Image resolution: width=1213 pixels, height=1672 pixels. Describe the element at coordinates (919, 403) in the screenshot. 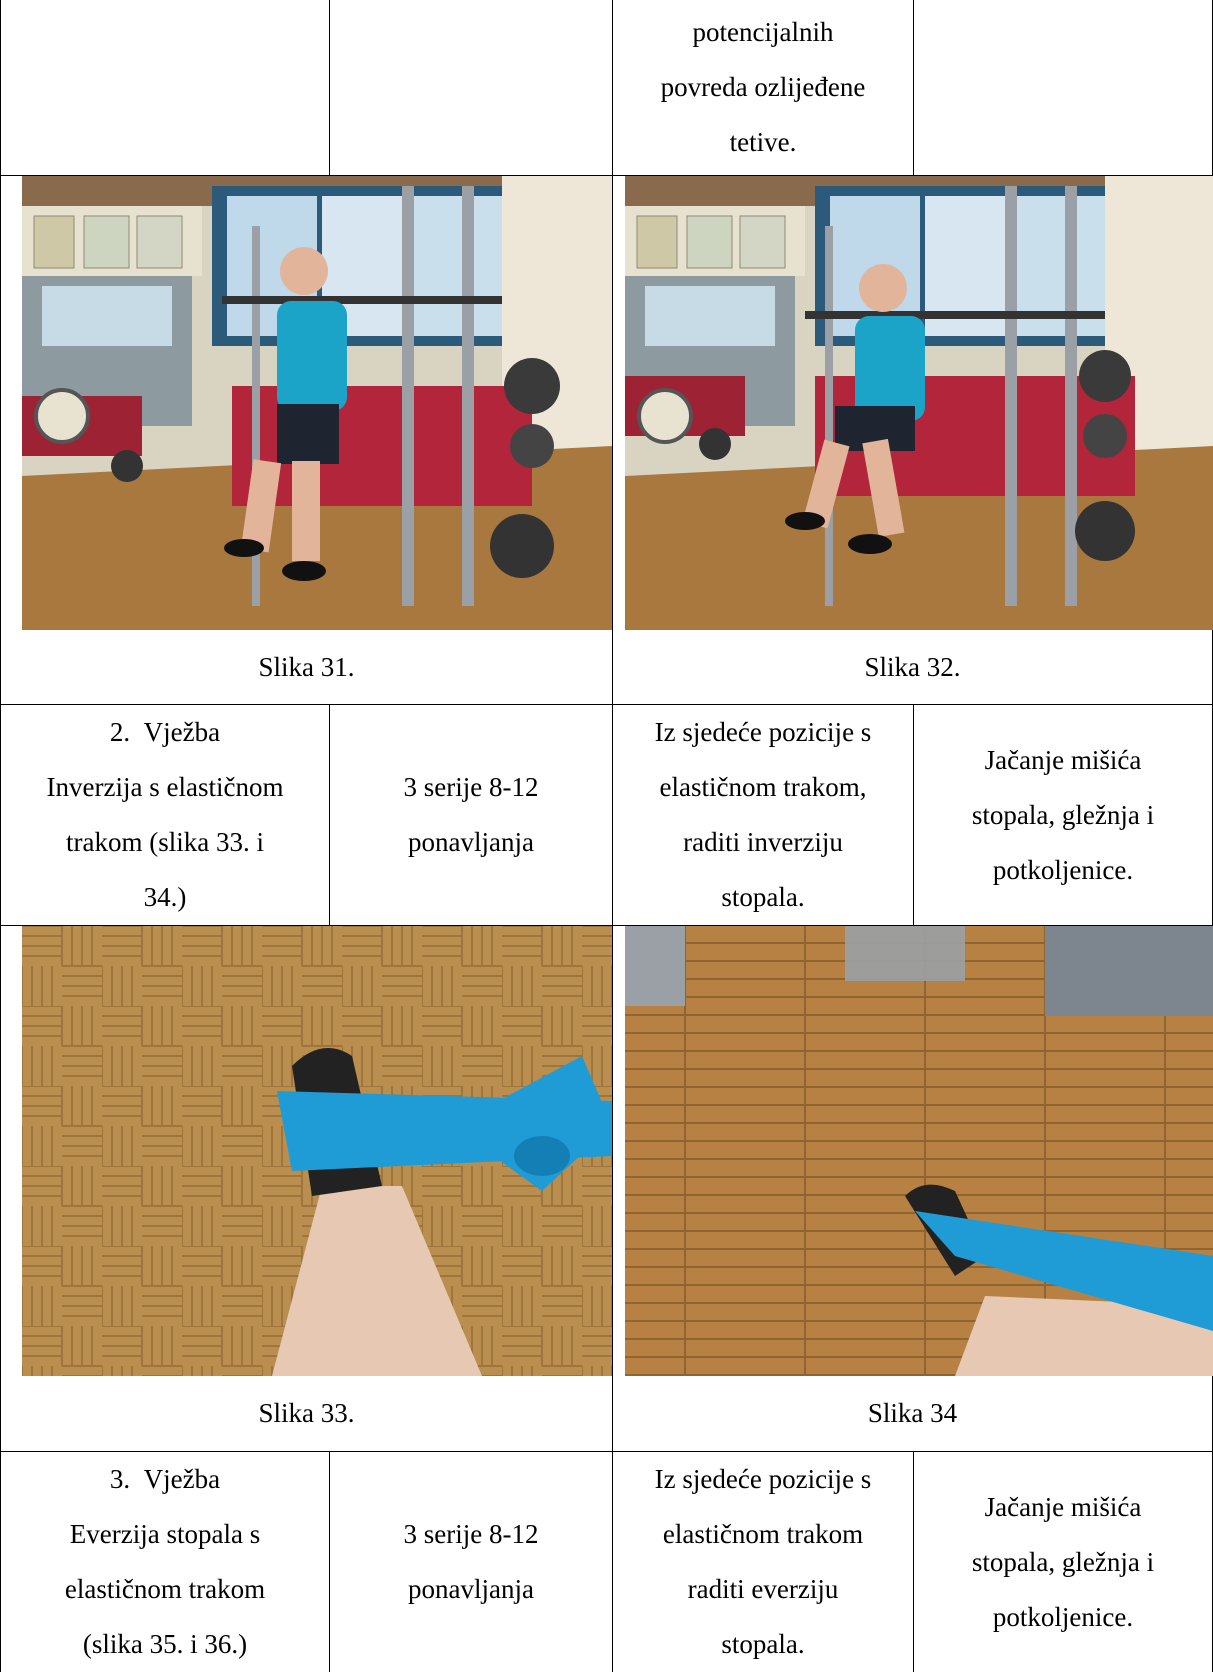

I see `squat-sitting-photo` at that location.